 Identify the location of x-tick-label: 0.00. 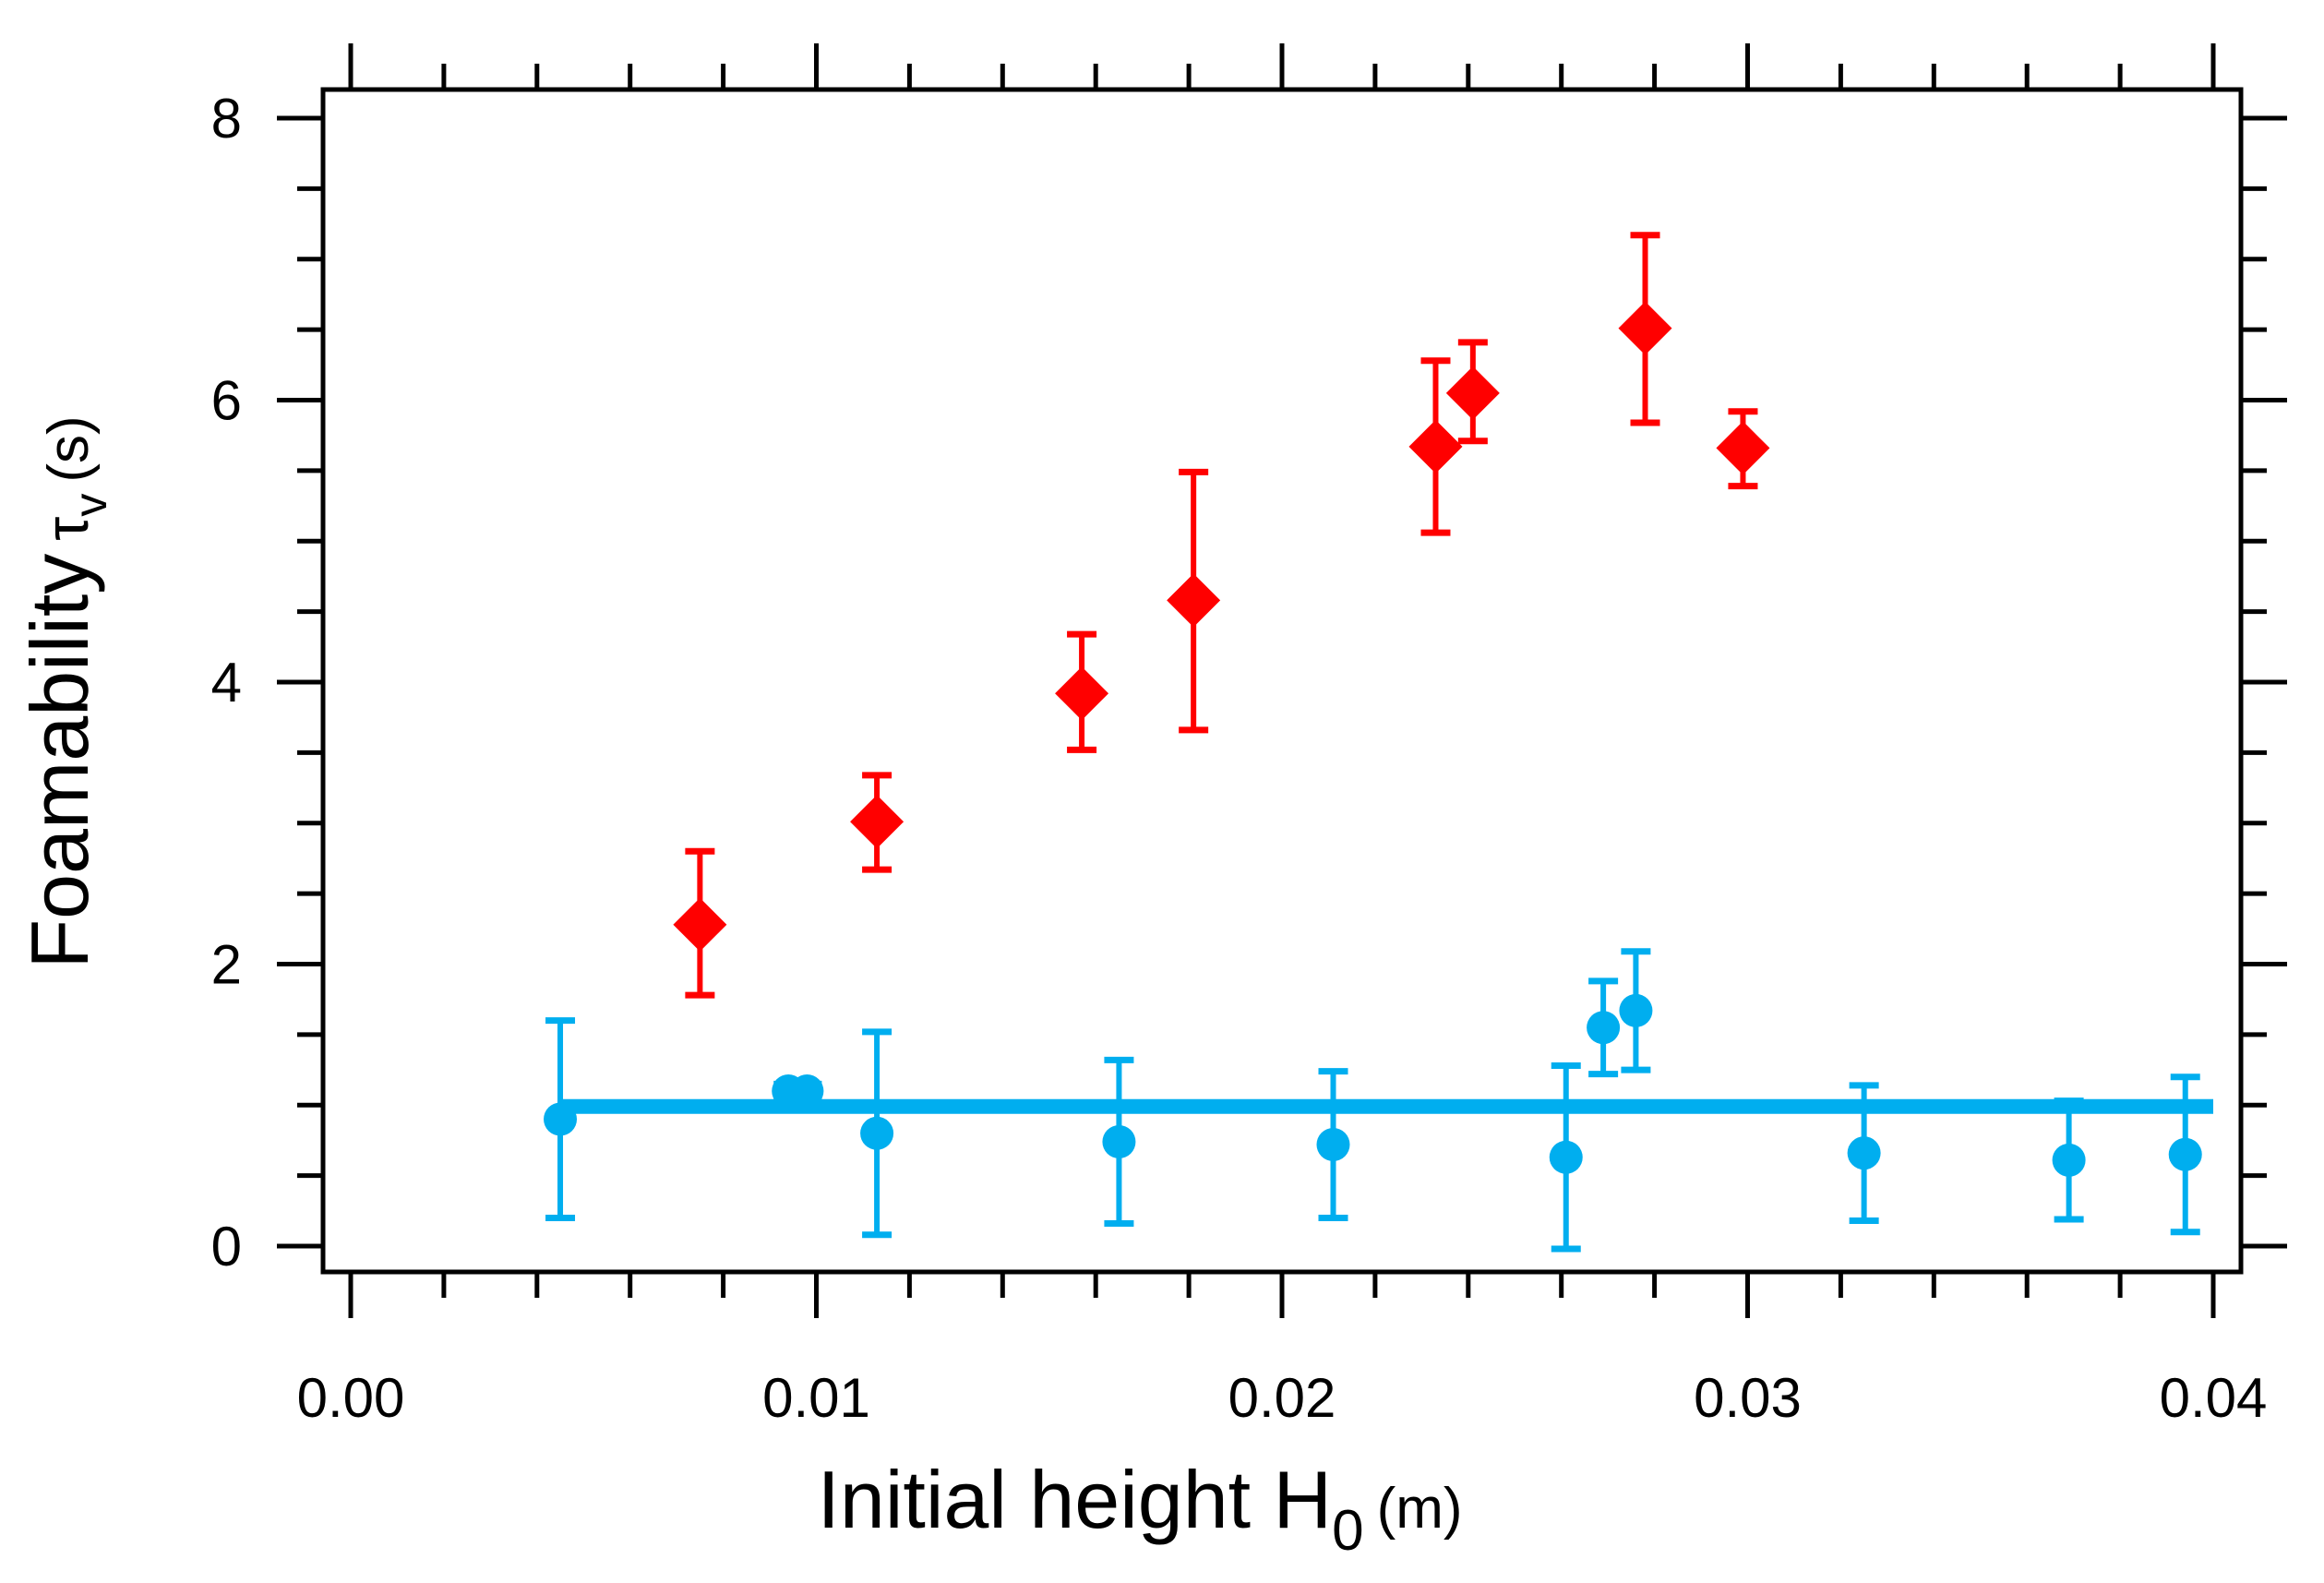
(351, 1398).